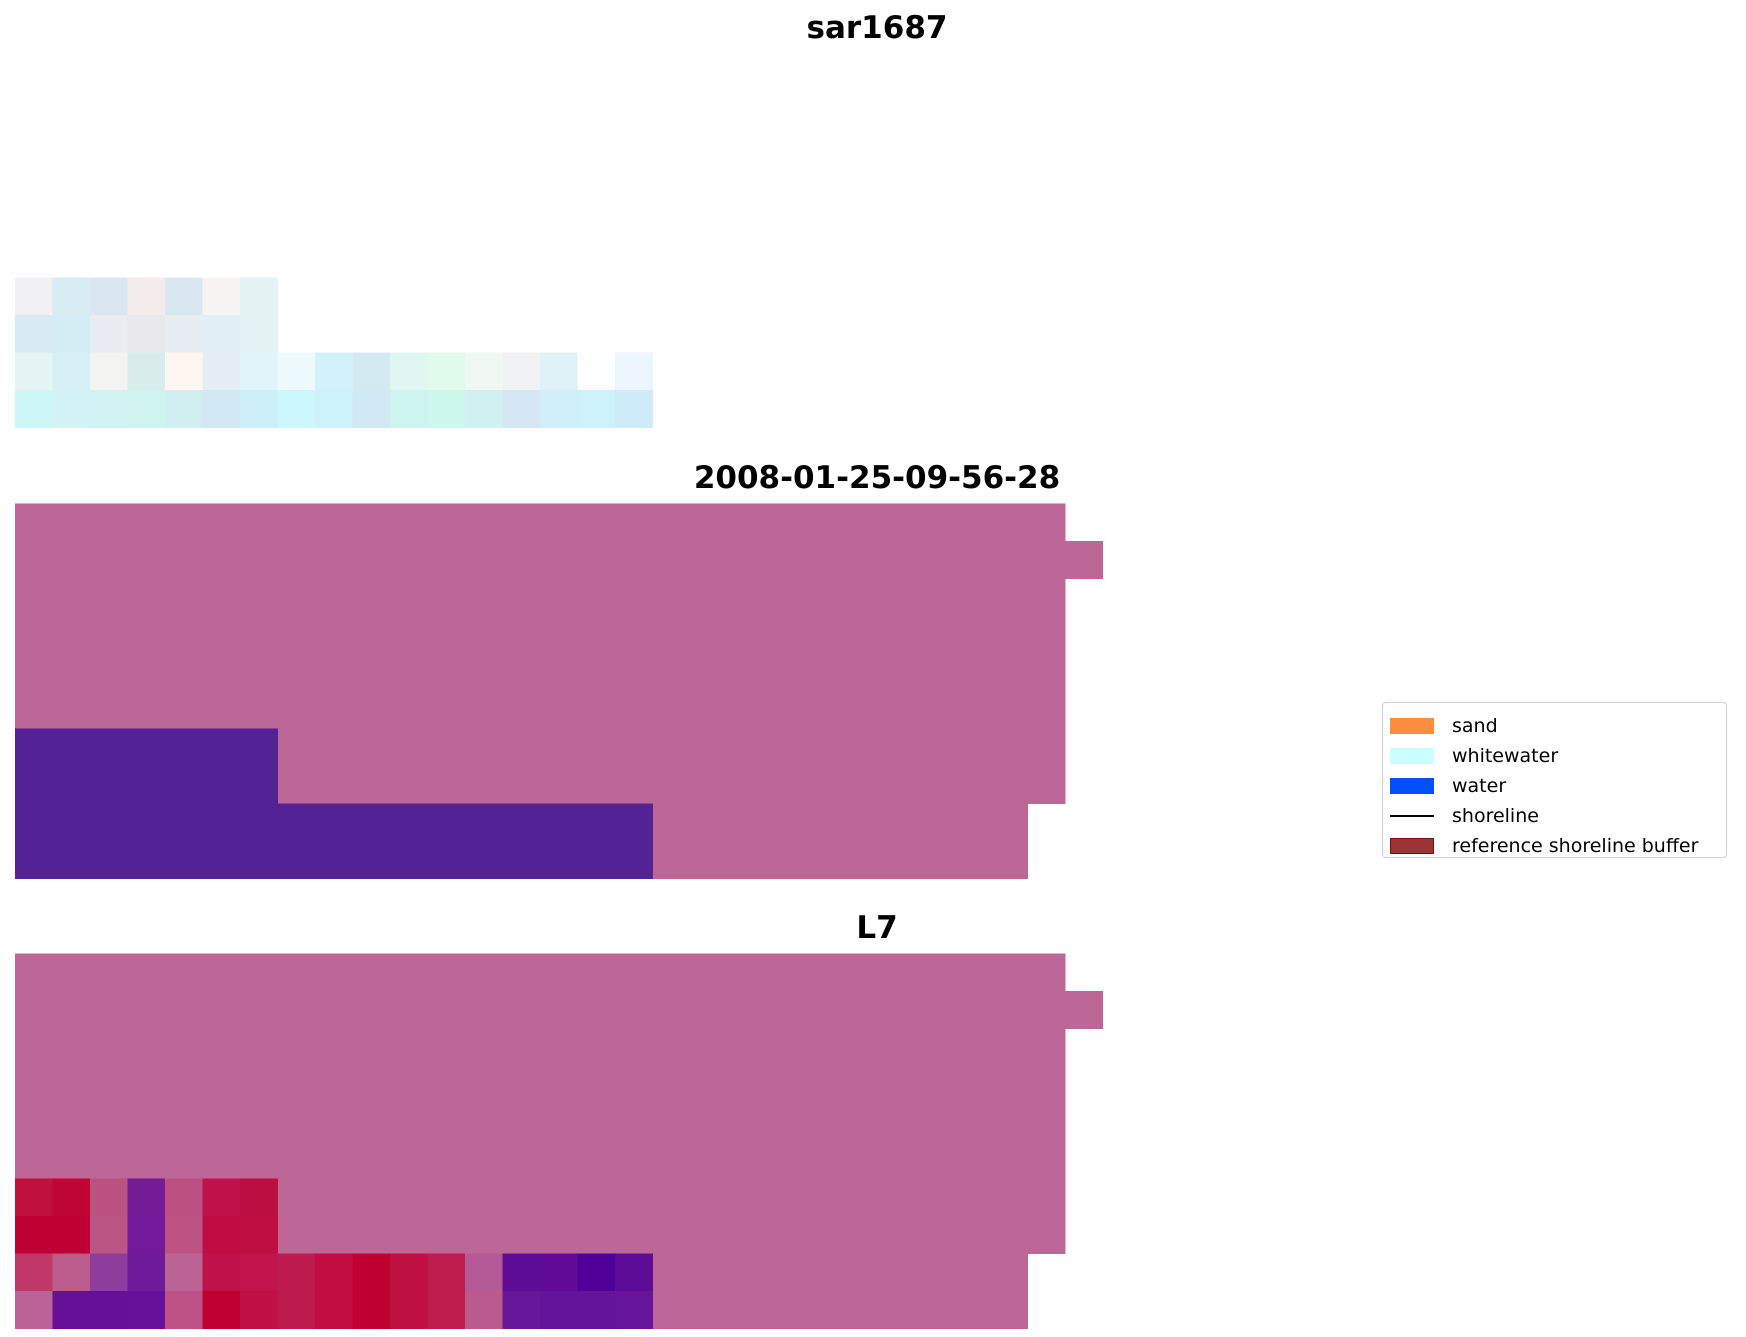 This screenshot has height=1337, width=1746. I want to click on legend-item-water: water, so click(1558, 786).